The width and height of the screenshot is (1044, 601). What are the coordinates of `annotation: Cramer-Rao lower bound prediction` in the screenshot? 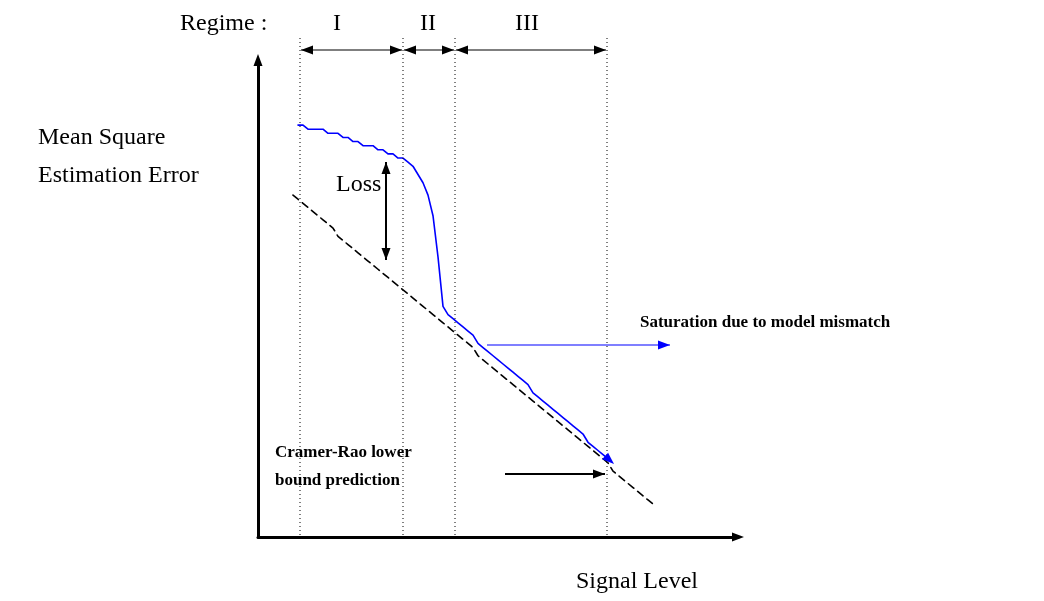 It's located at (344, 466).